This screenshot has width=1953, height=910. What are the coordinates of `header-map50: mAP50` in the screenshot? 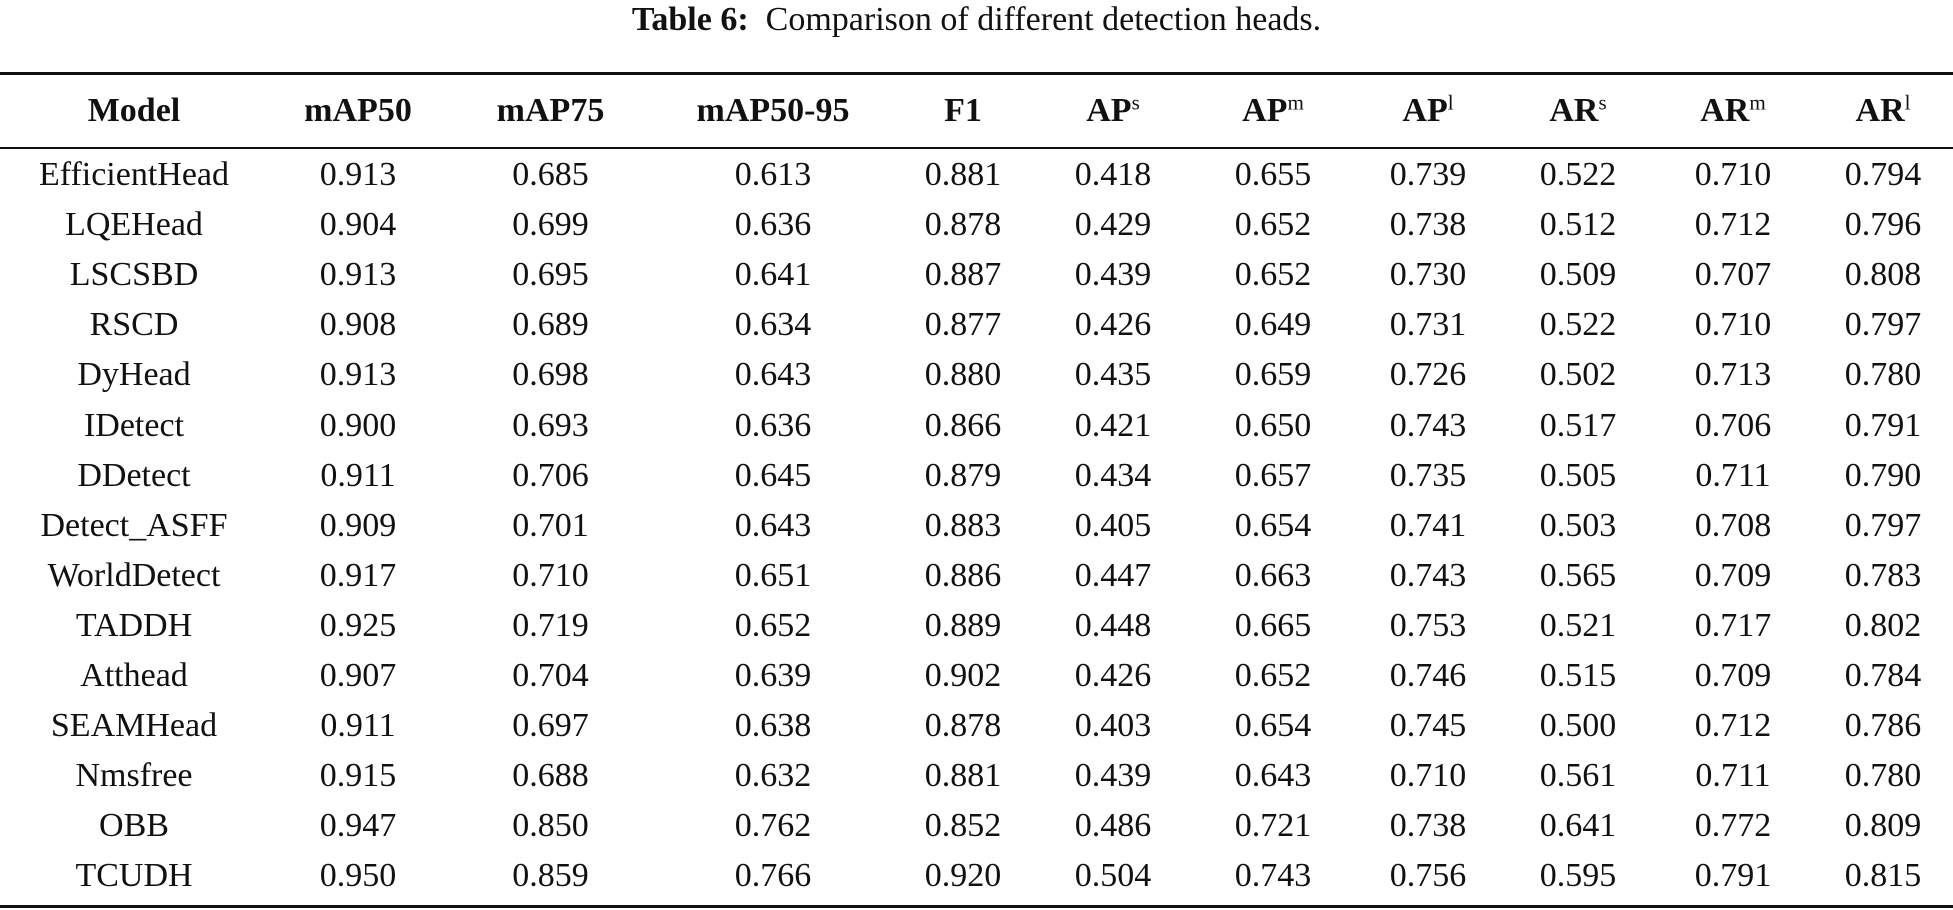 It's located at (358, 110).